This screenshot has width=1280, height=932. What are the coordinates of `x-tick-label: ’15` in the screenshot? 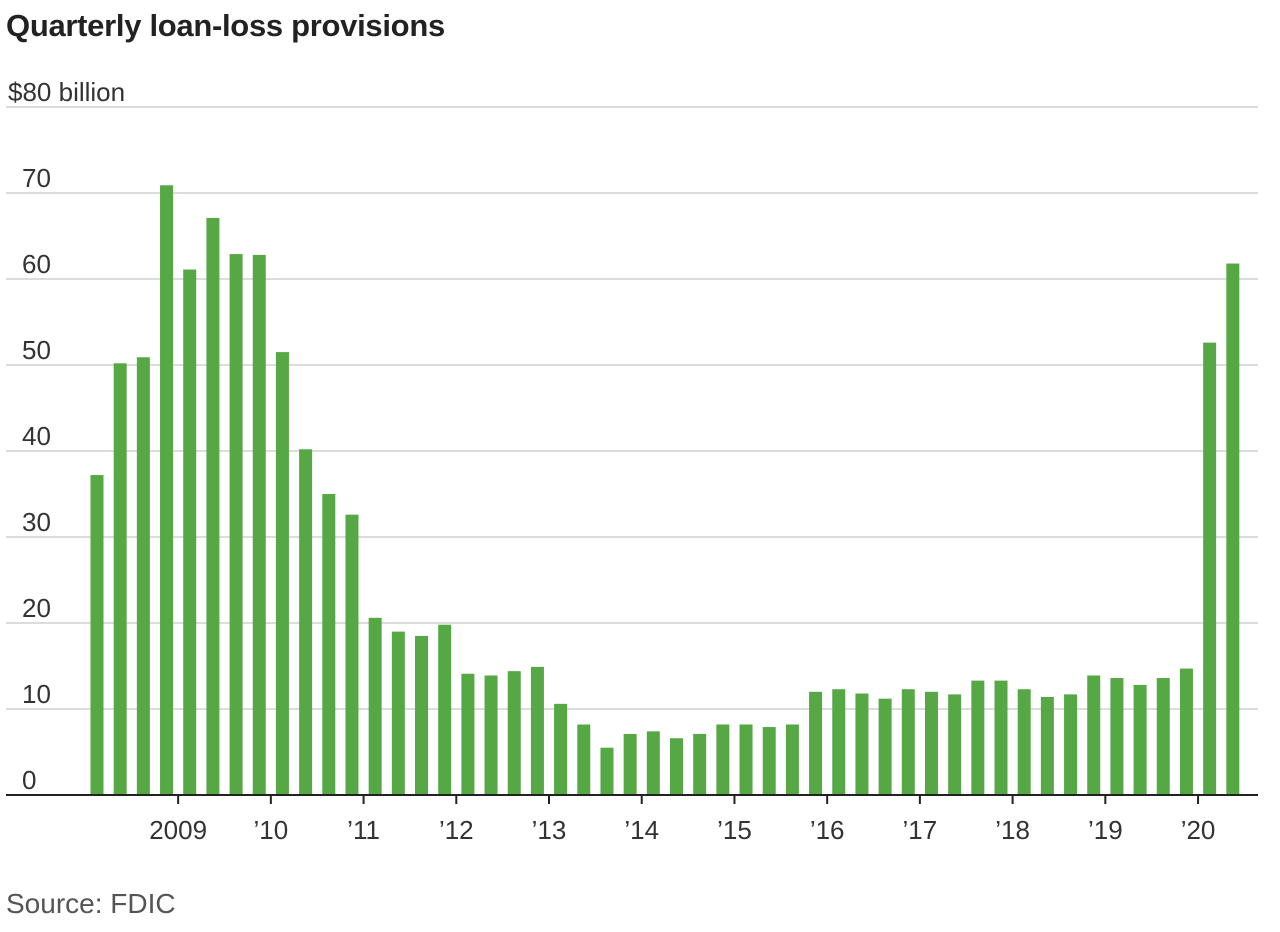 It's located at (734, 830).